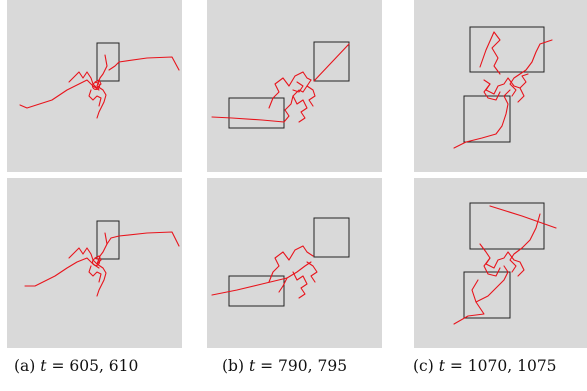 This screenshot has width=587, height=391. I want to click on panel-a-top, so click(94, 86).